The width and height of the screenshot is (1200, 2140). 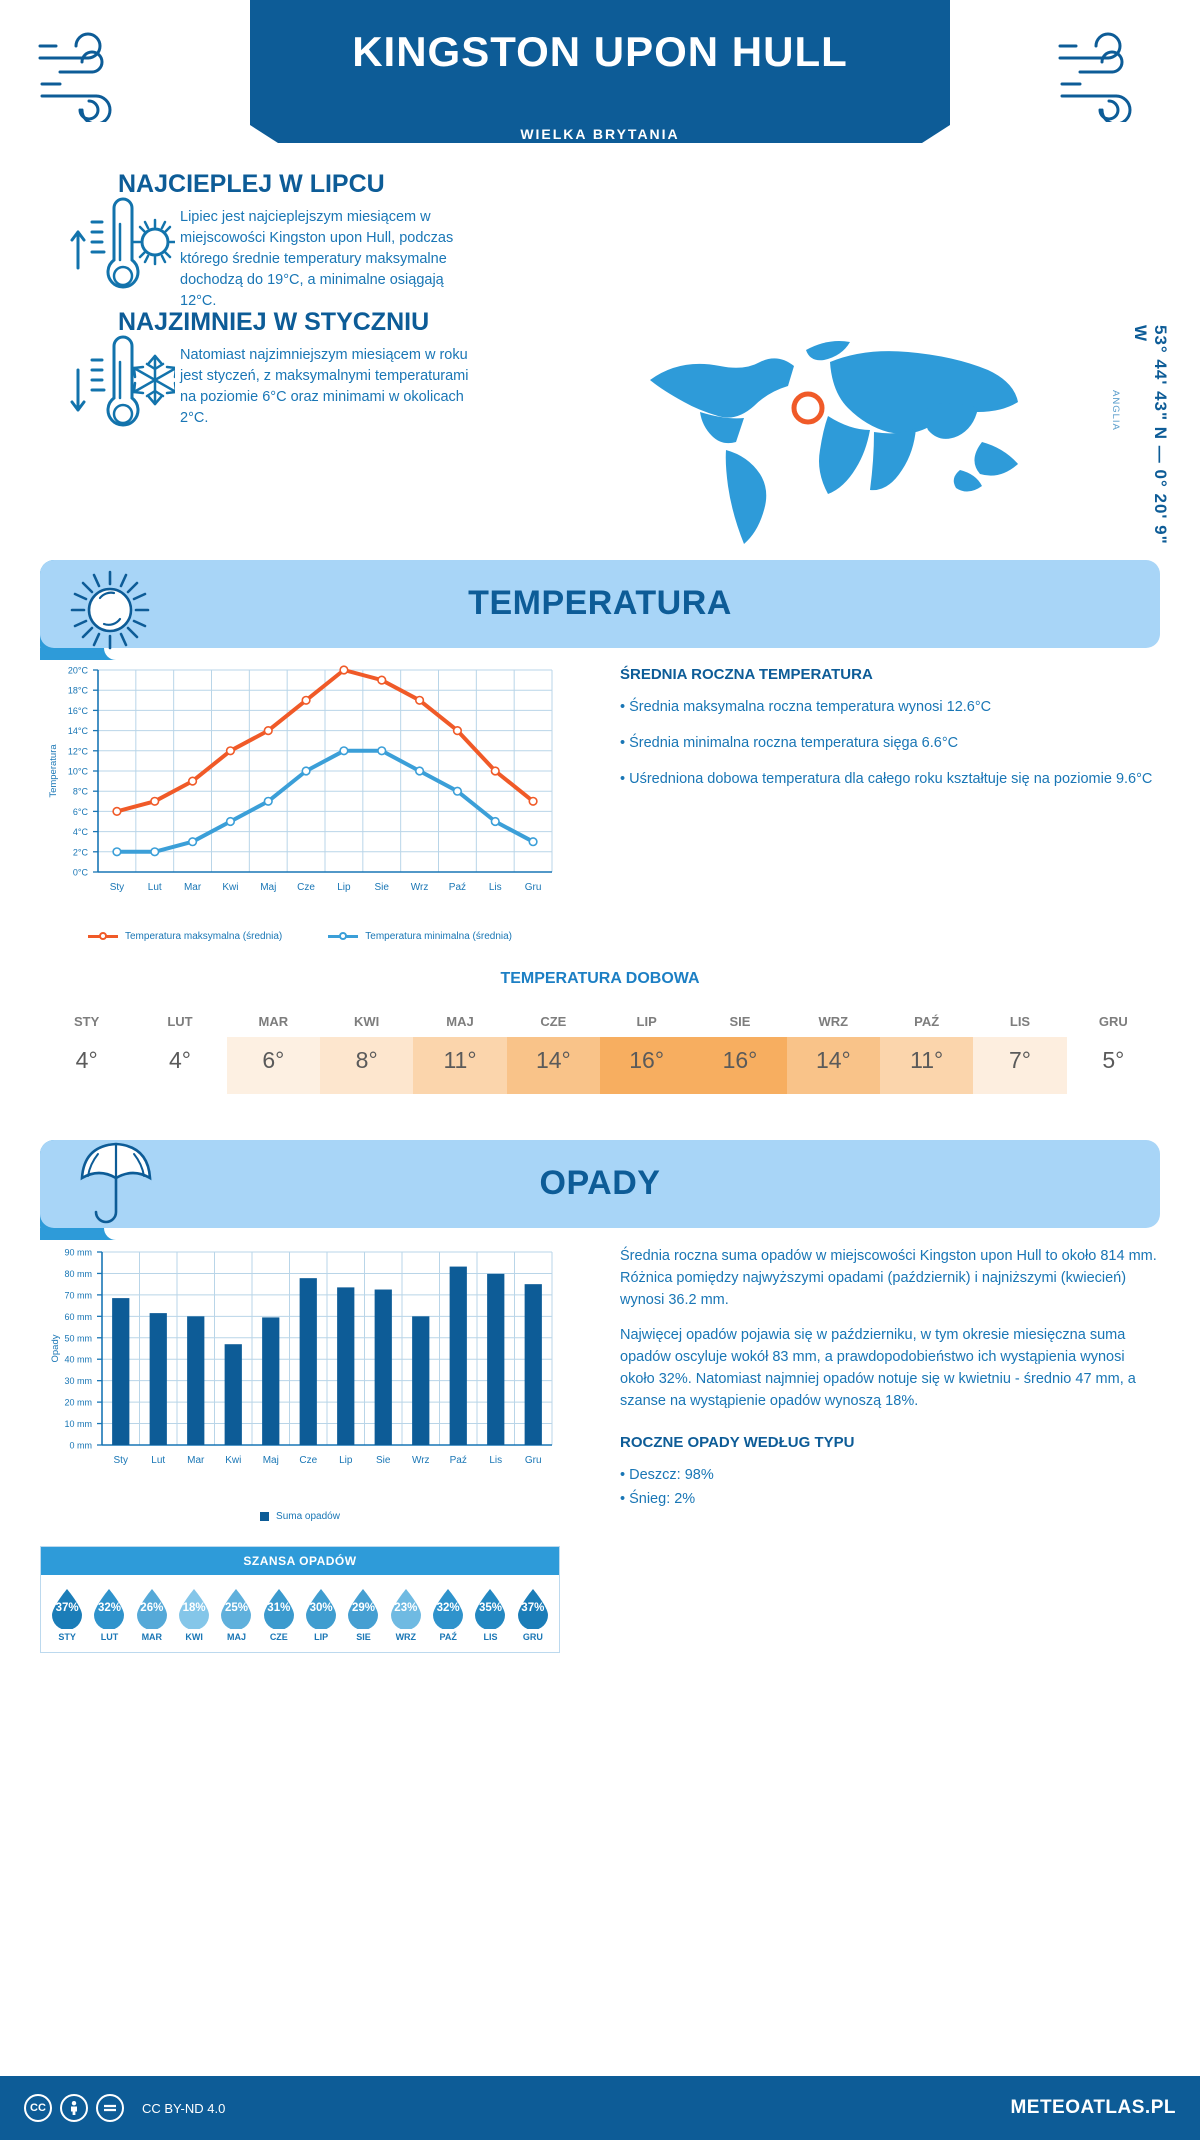 I want to click on site-name: METEOATLAS.PL, so click(x=1093, y=2107).